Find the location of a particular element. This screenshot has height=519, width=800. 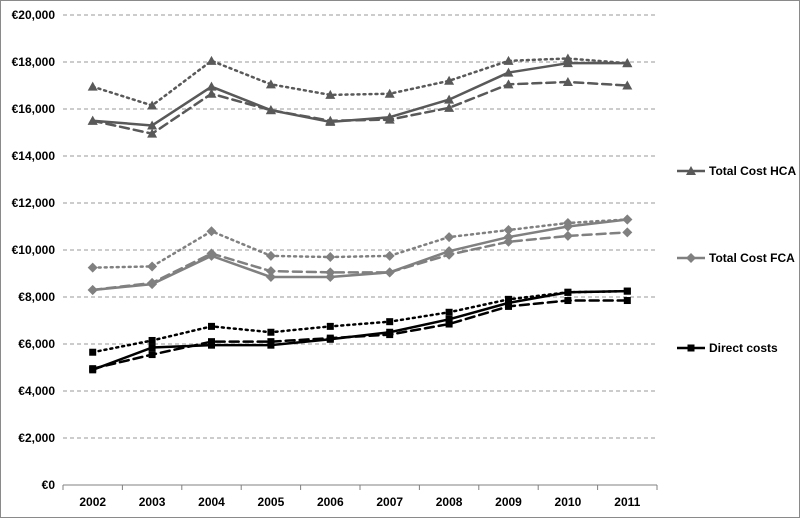

legend-item: Direct costs is located at coordinates (727, 348).